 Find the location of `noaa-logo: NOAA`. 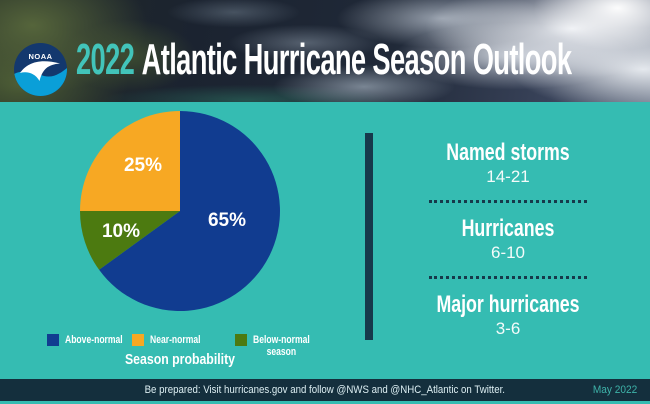

noaa-logo: NOAA is located at coordinates (40, 69).